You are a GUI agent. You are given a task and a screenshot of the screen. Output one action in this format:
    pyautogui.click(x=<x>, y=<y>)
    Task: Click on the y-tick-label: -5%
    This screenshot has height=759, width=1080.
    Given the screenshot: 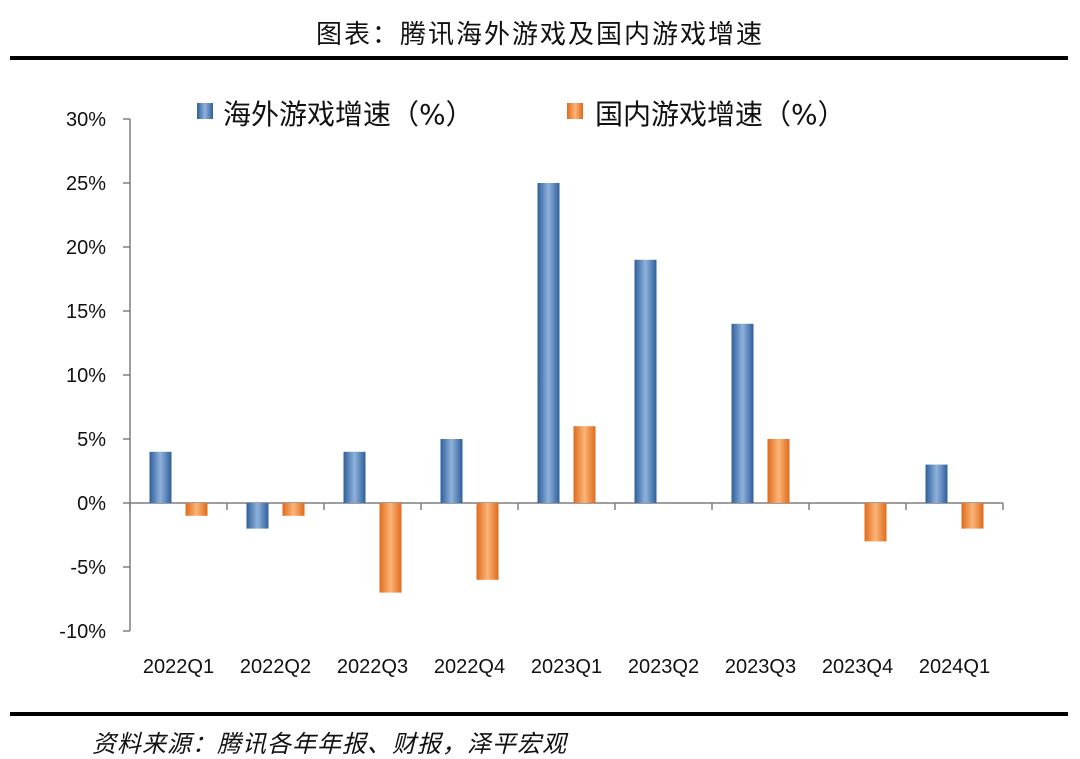 What is the action you would take?
    pyautogui.click(x=88, y=568)
    